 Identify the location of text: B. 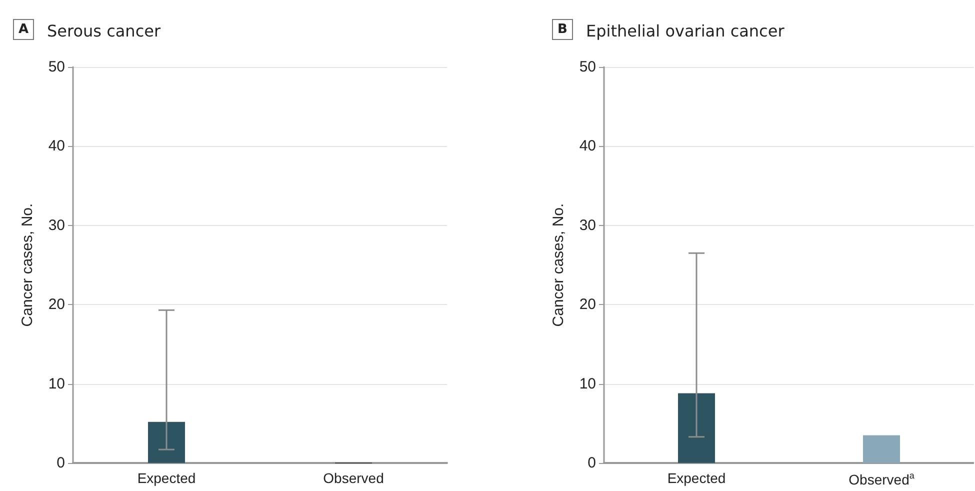
(563, 29).